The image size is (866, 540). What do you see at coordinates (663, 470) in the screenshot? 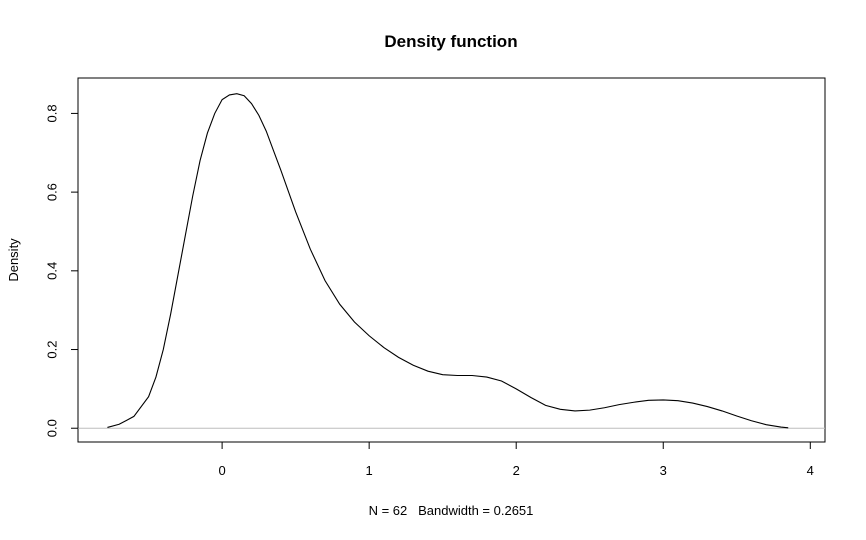
I see `x-tick-label: 3` at bounding box center [663, 470].